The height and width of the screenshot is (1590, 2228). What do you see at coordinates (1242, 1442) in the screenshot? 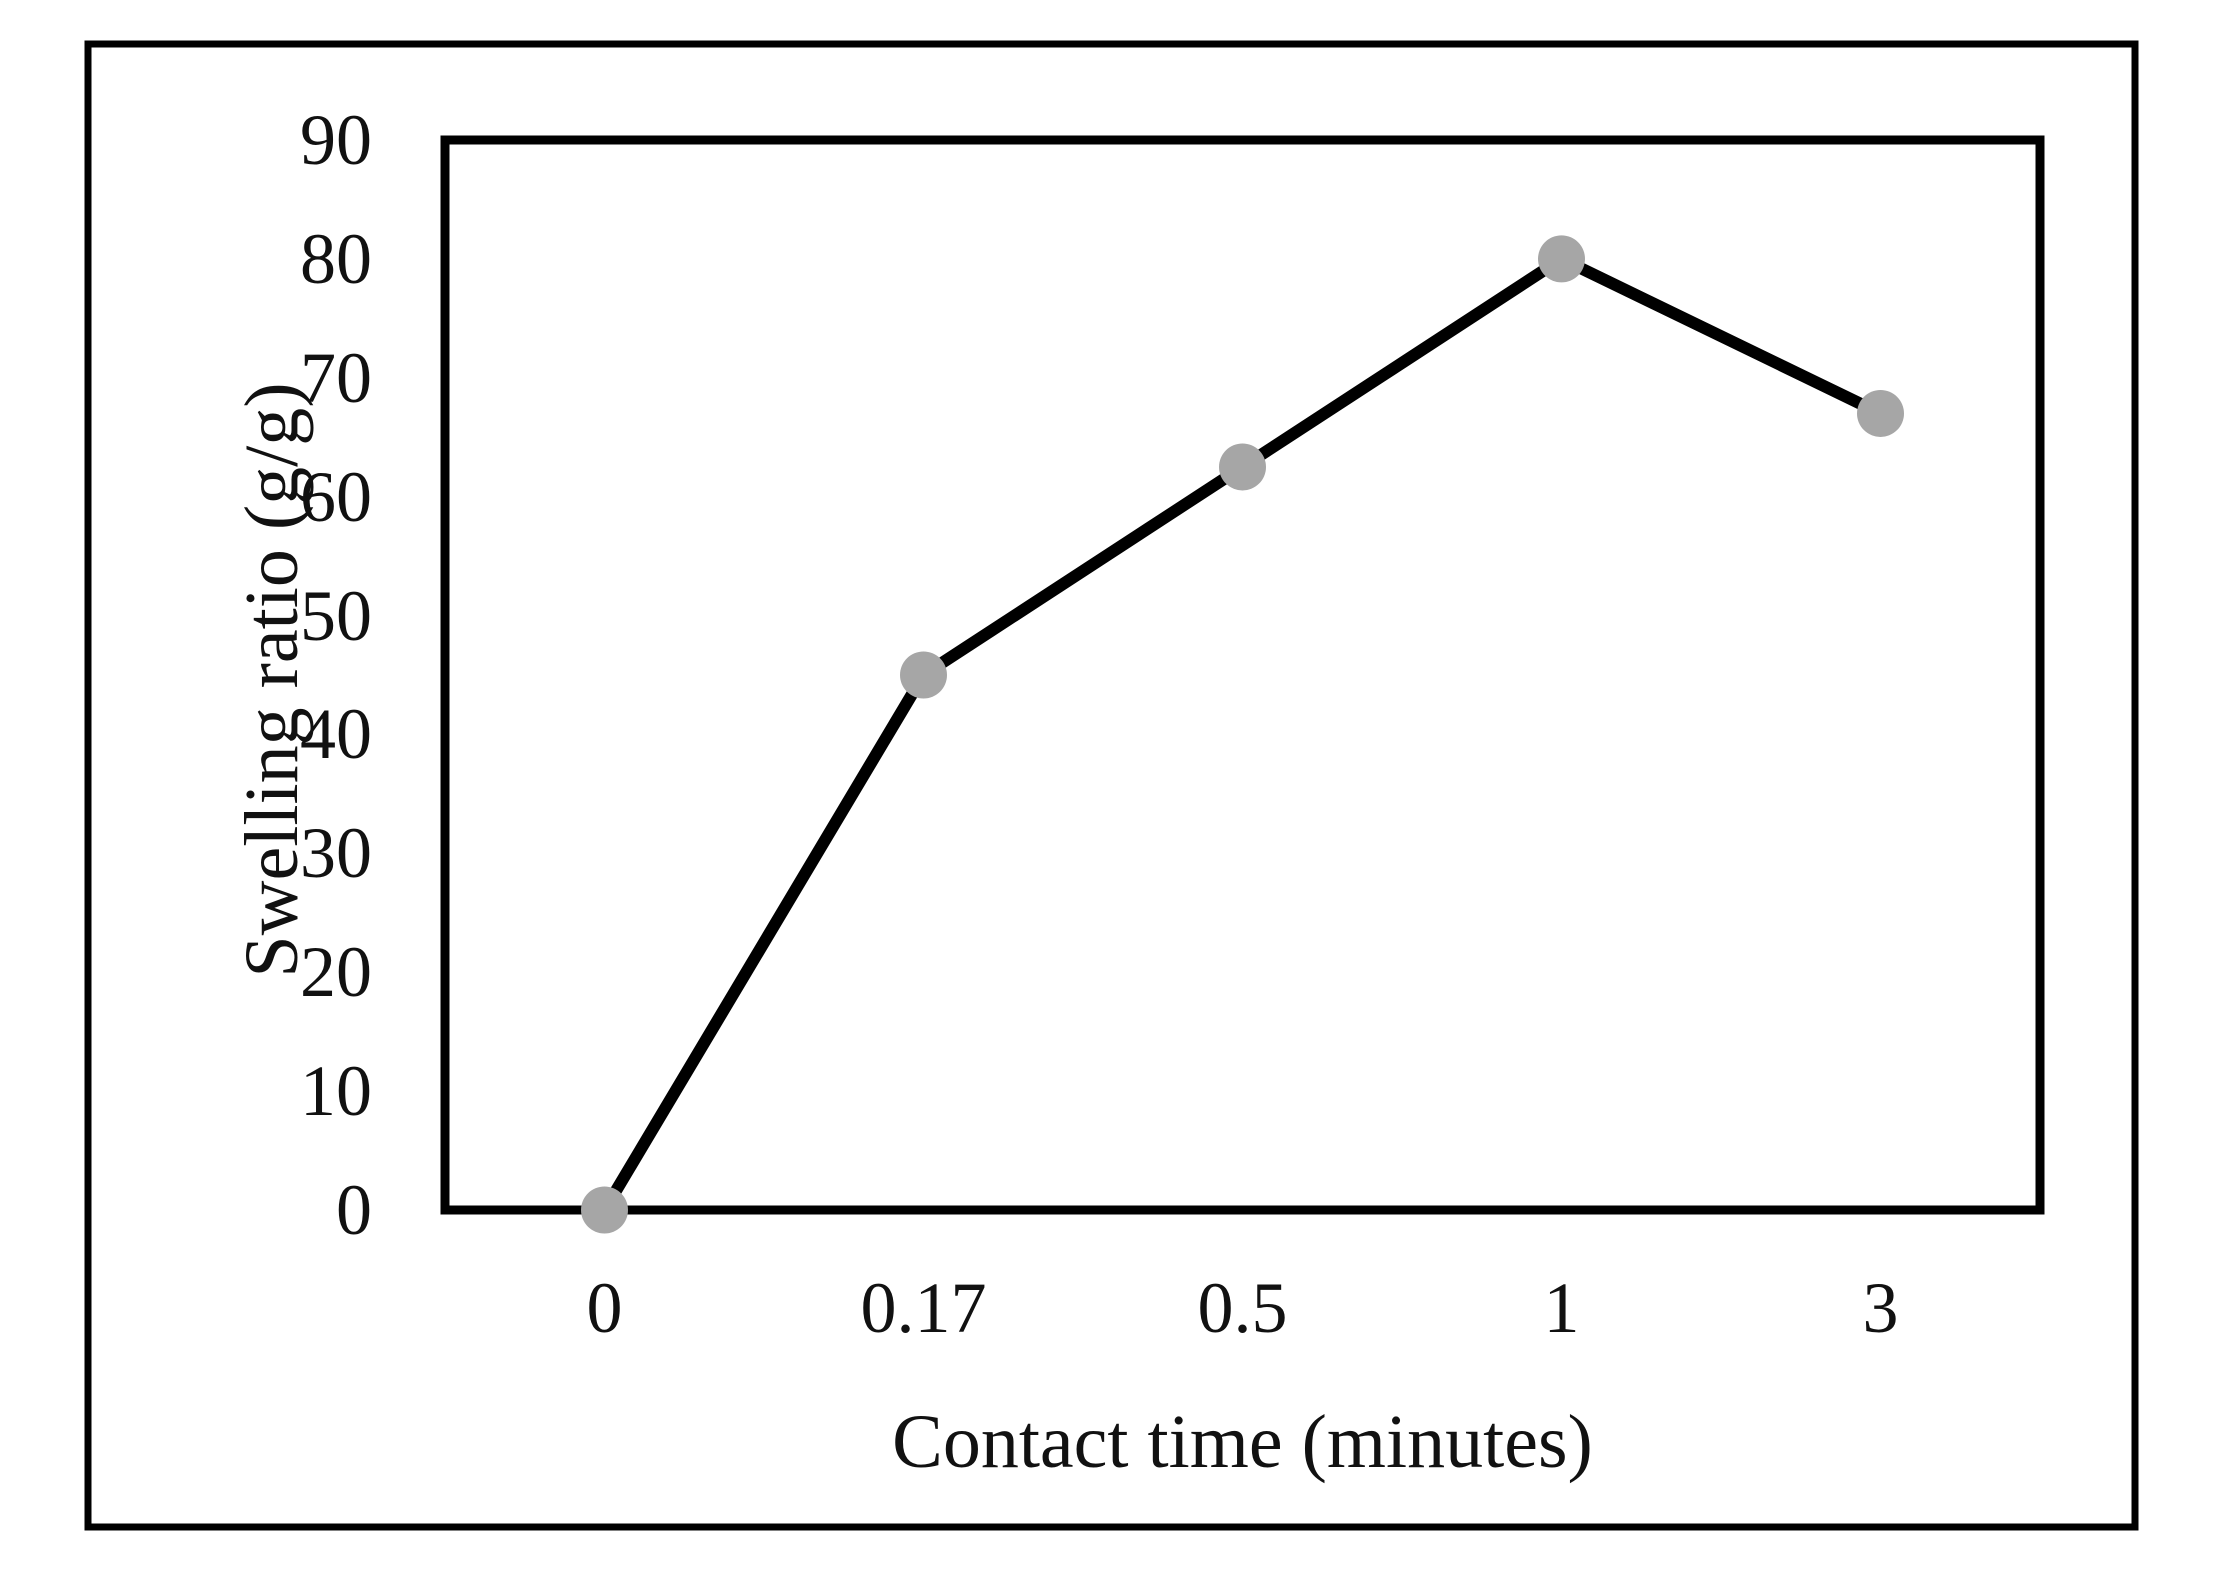
I see `x-axis-title: Contact time (minutes)` at bounding box center [1242, 1442].